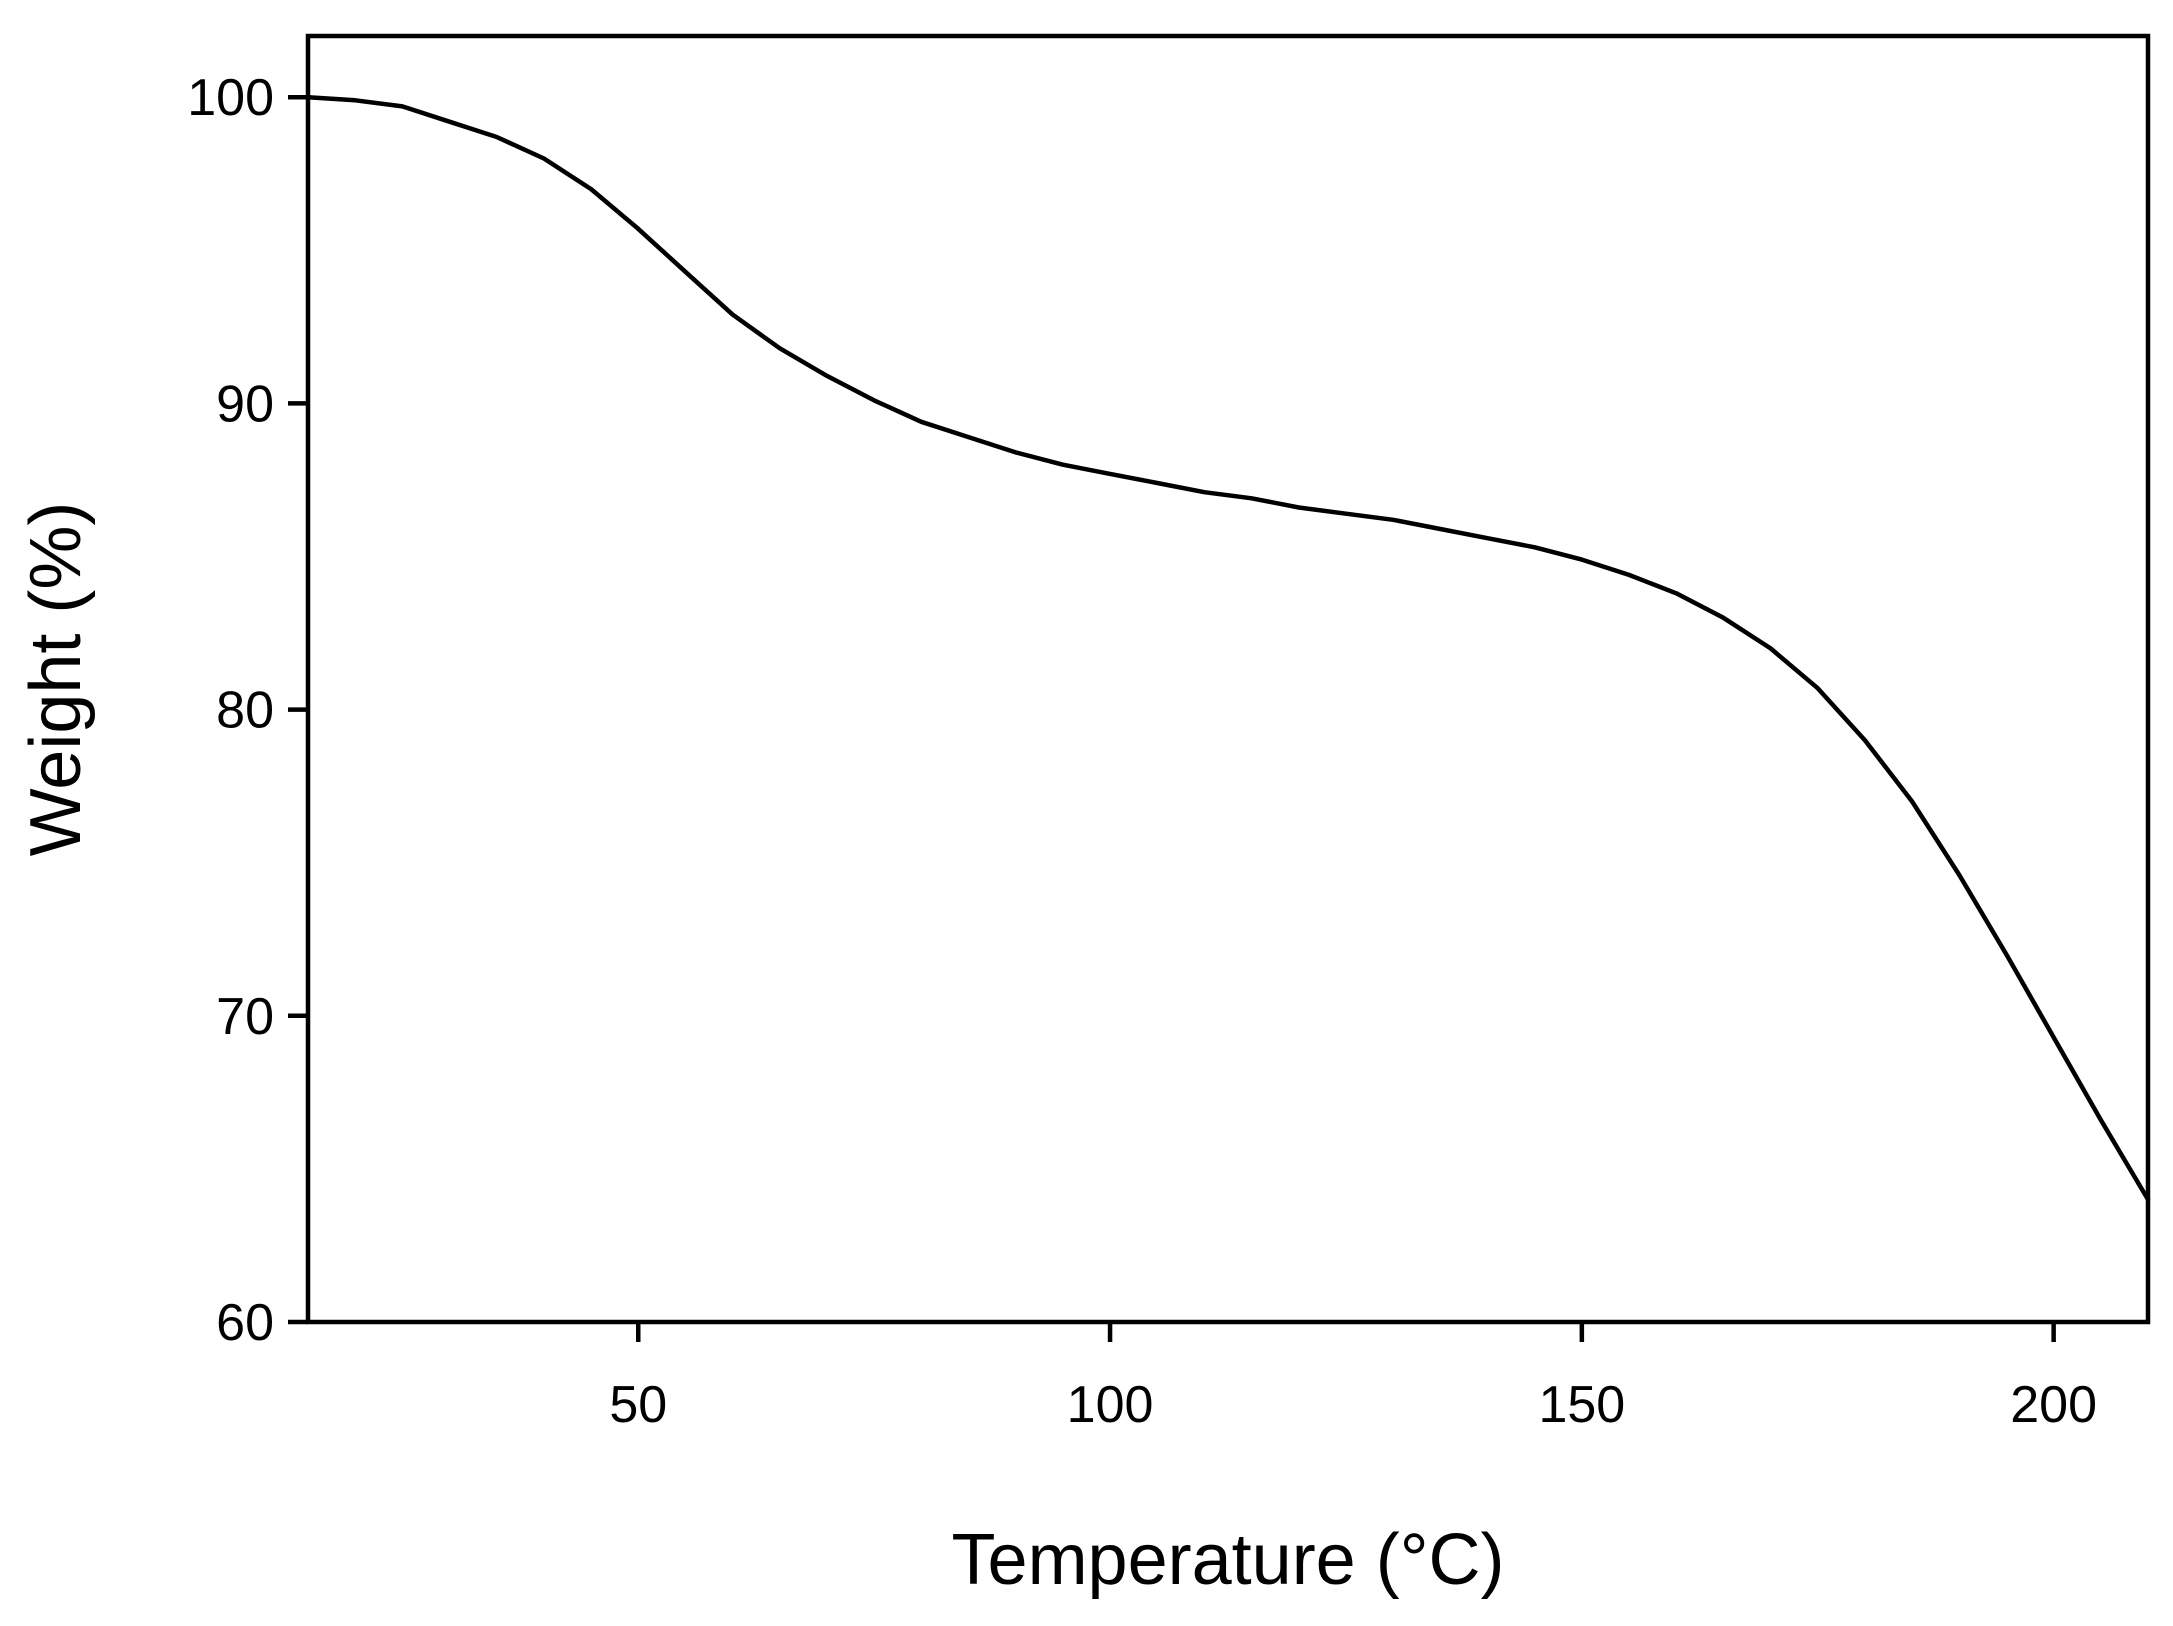 The width and height of the screenshot is (2173, 1626). I want to click on x-tick-label: 150, so click(1581, 1405).